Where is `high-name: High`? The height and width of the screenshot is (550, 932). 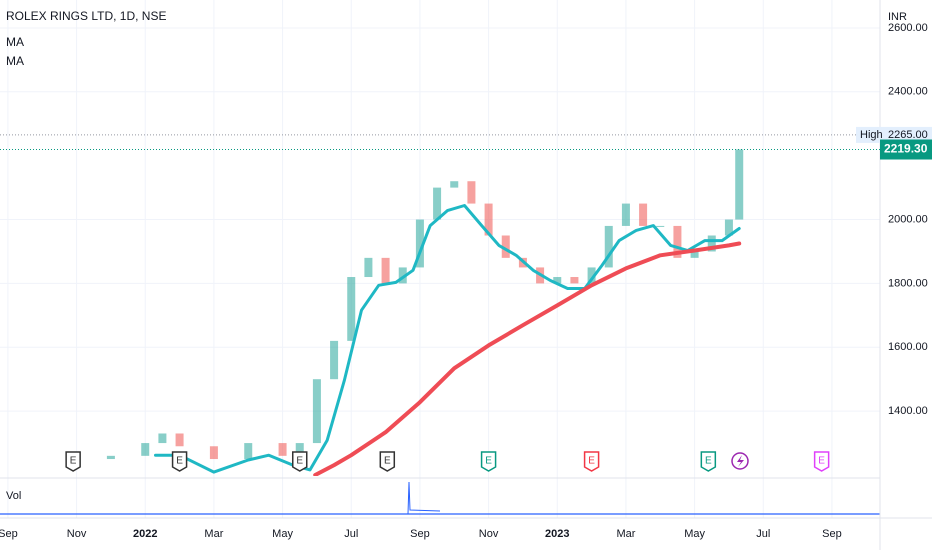
high-name: High is located at coordinates (871, 135).